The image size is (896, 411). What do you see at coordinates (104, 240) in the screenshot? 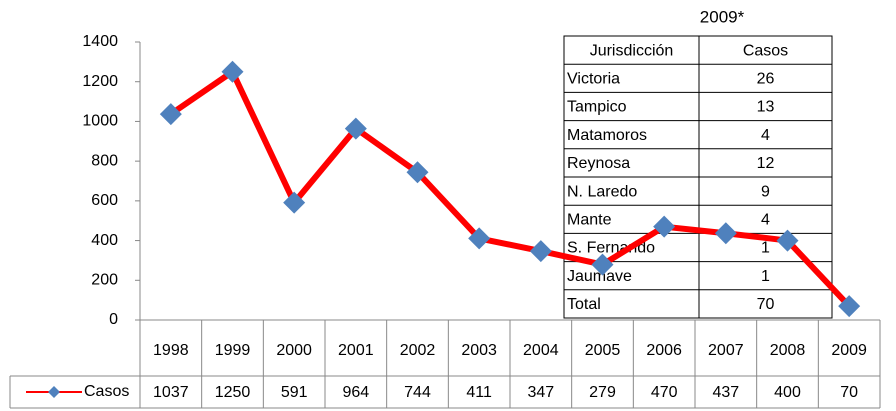
I see `y-tick-label: 400` at bounding box center [104, 240].